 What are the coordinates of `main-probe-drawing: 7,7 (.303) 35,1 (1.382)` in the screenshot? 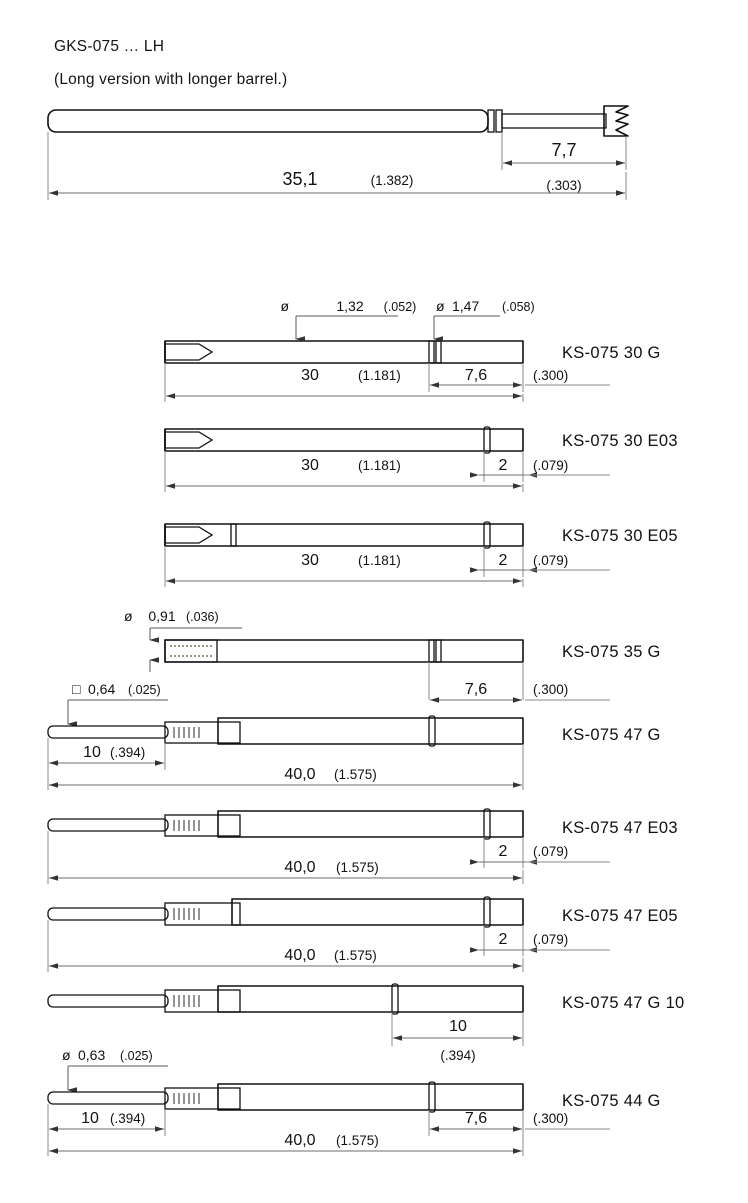 It's located at (338, 152).